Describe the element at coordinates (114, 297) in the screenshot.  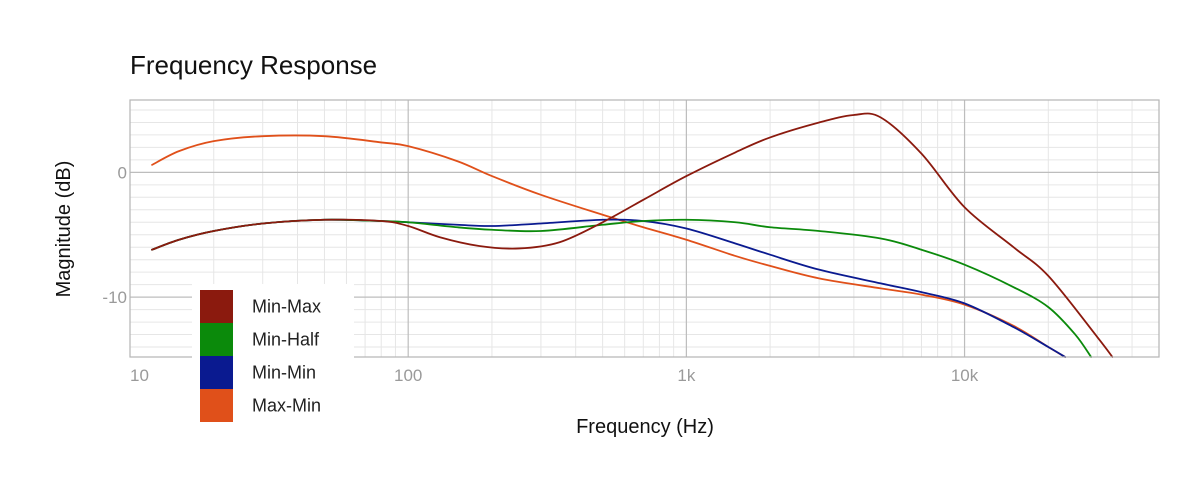
I see `y-tick-label: -10` at that location.